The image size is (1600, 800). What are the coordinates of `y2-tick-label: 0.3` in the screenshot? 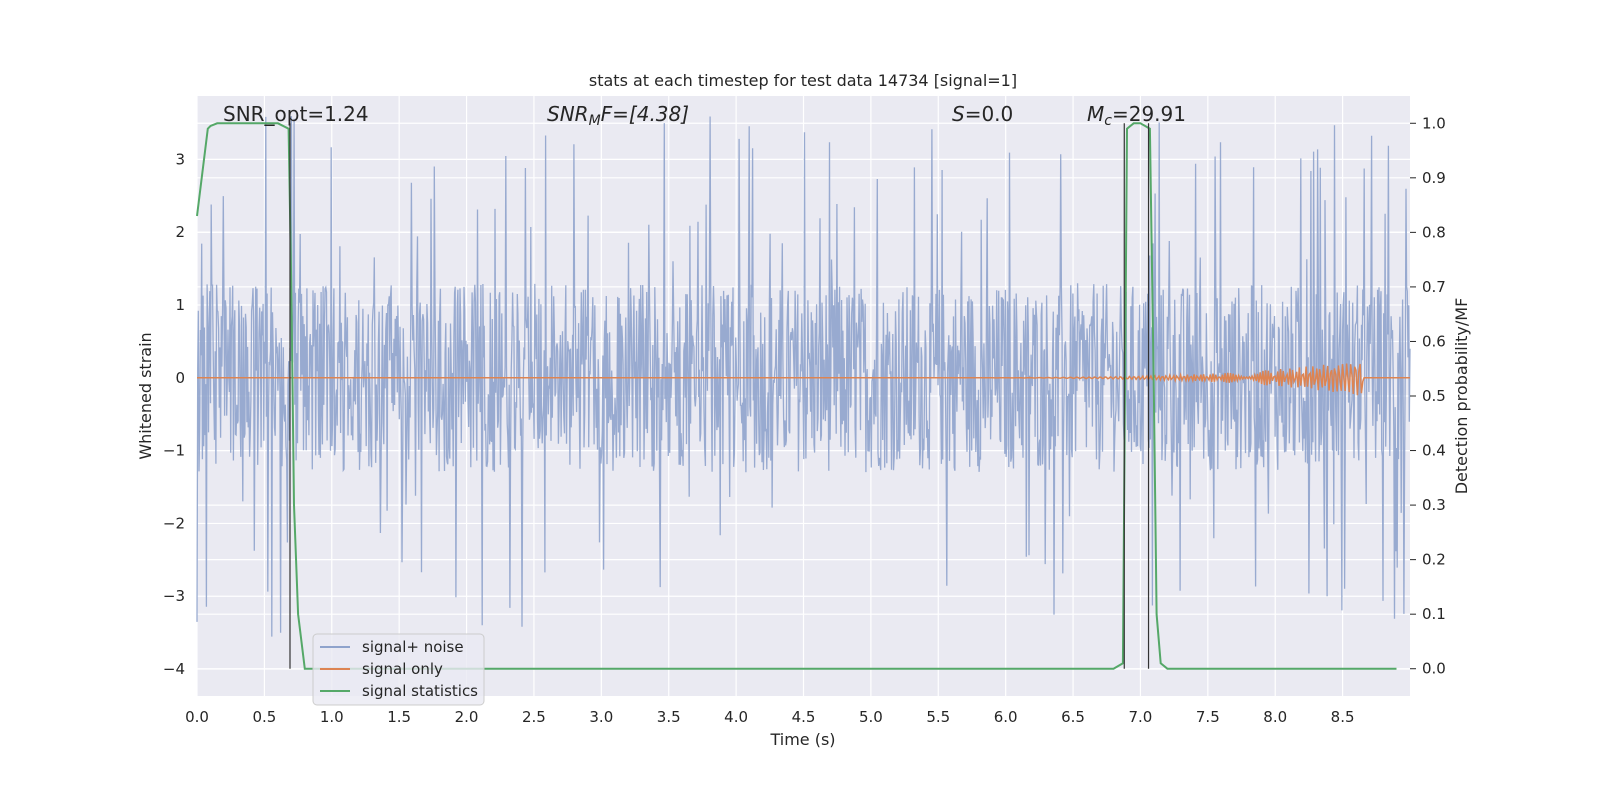 It's located at (1434, 505).